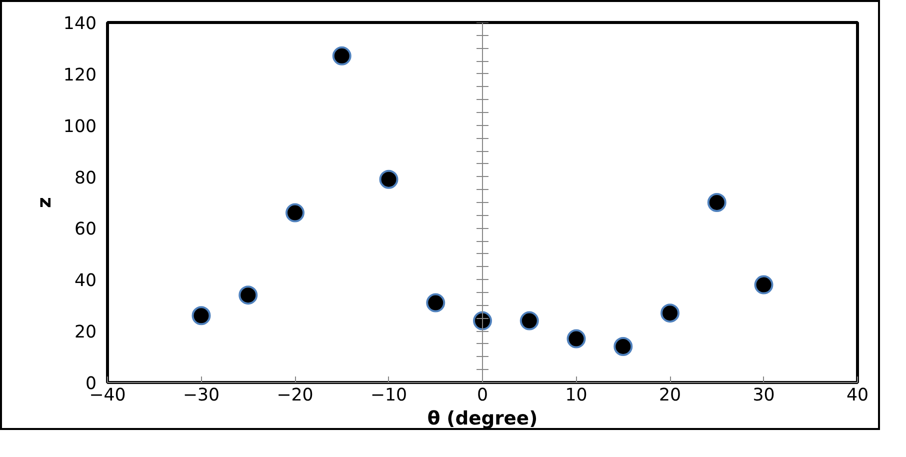 This screenshot has height=457, width=906. I want to click on x-tick-label: 30, so click(763, 396).